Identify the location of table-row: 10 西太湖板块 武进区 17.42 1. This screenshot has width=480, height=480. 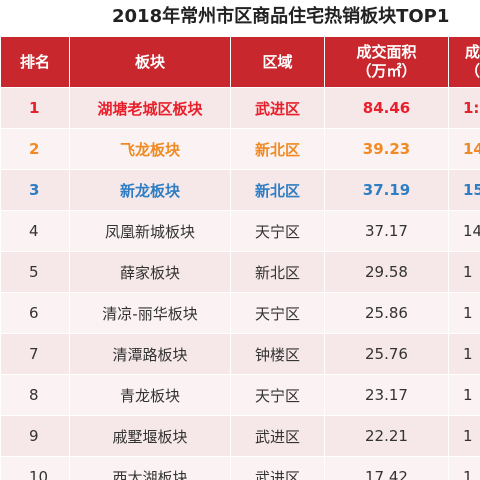
(240, 468).